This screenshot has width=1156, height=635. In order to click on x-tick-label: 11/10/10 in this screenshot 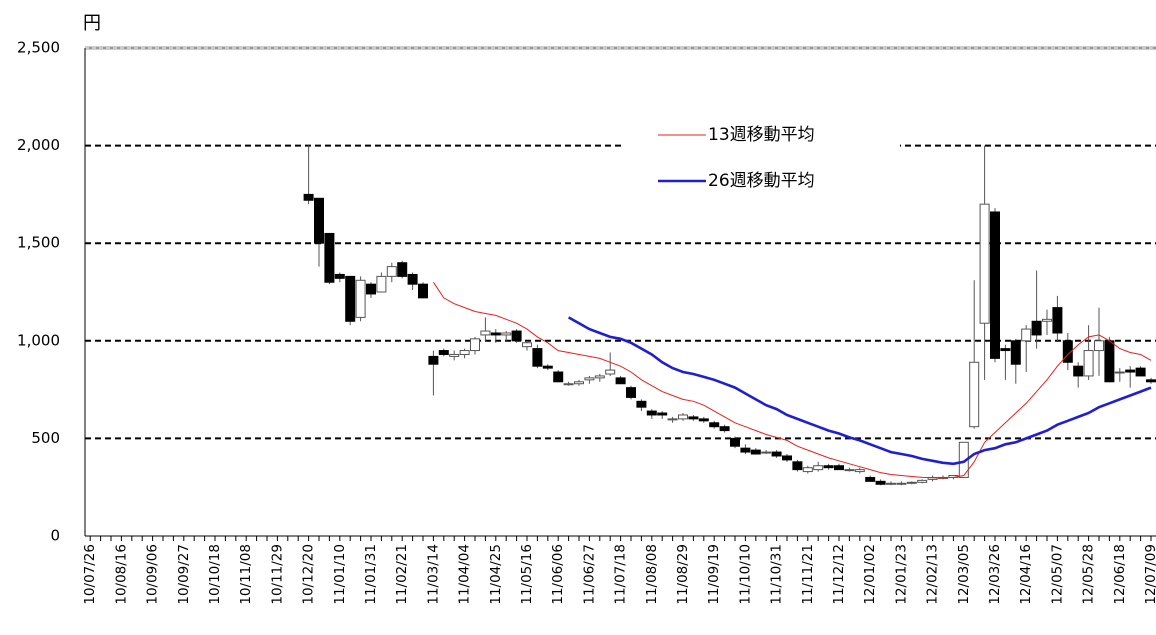, I will do `click(745, 574)`.